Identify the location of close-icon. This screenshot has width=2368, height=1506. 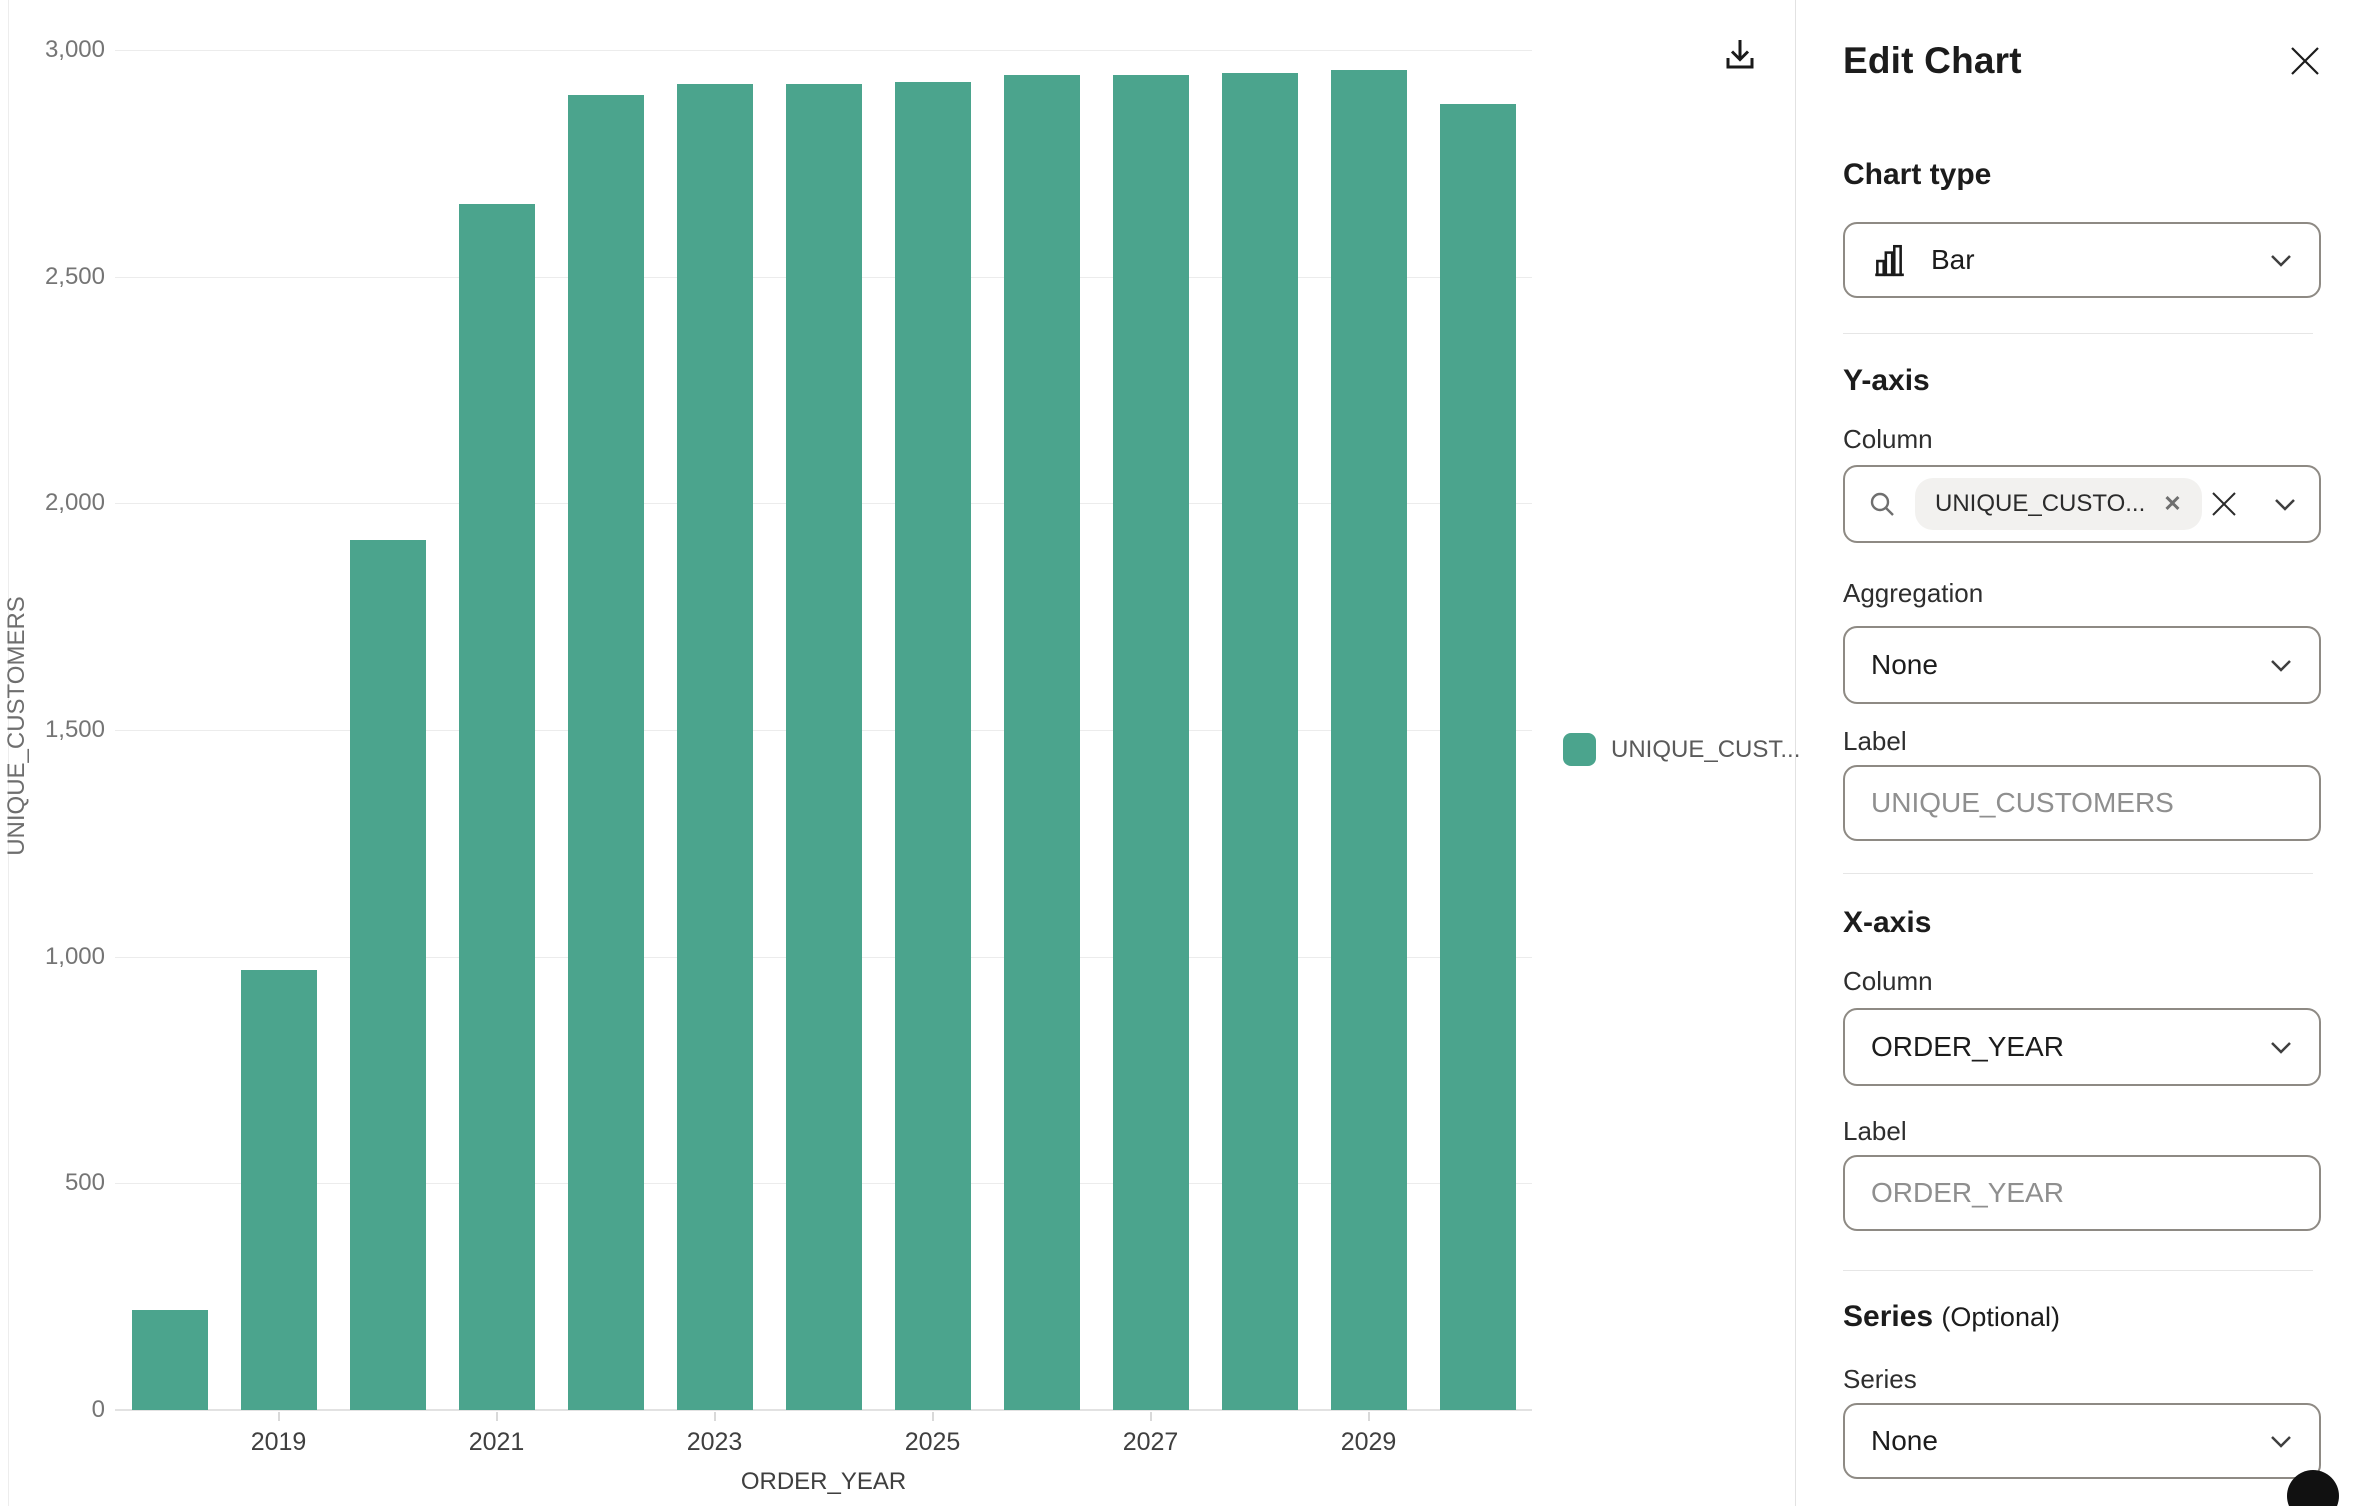
(2305, 61).